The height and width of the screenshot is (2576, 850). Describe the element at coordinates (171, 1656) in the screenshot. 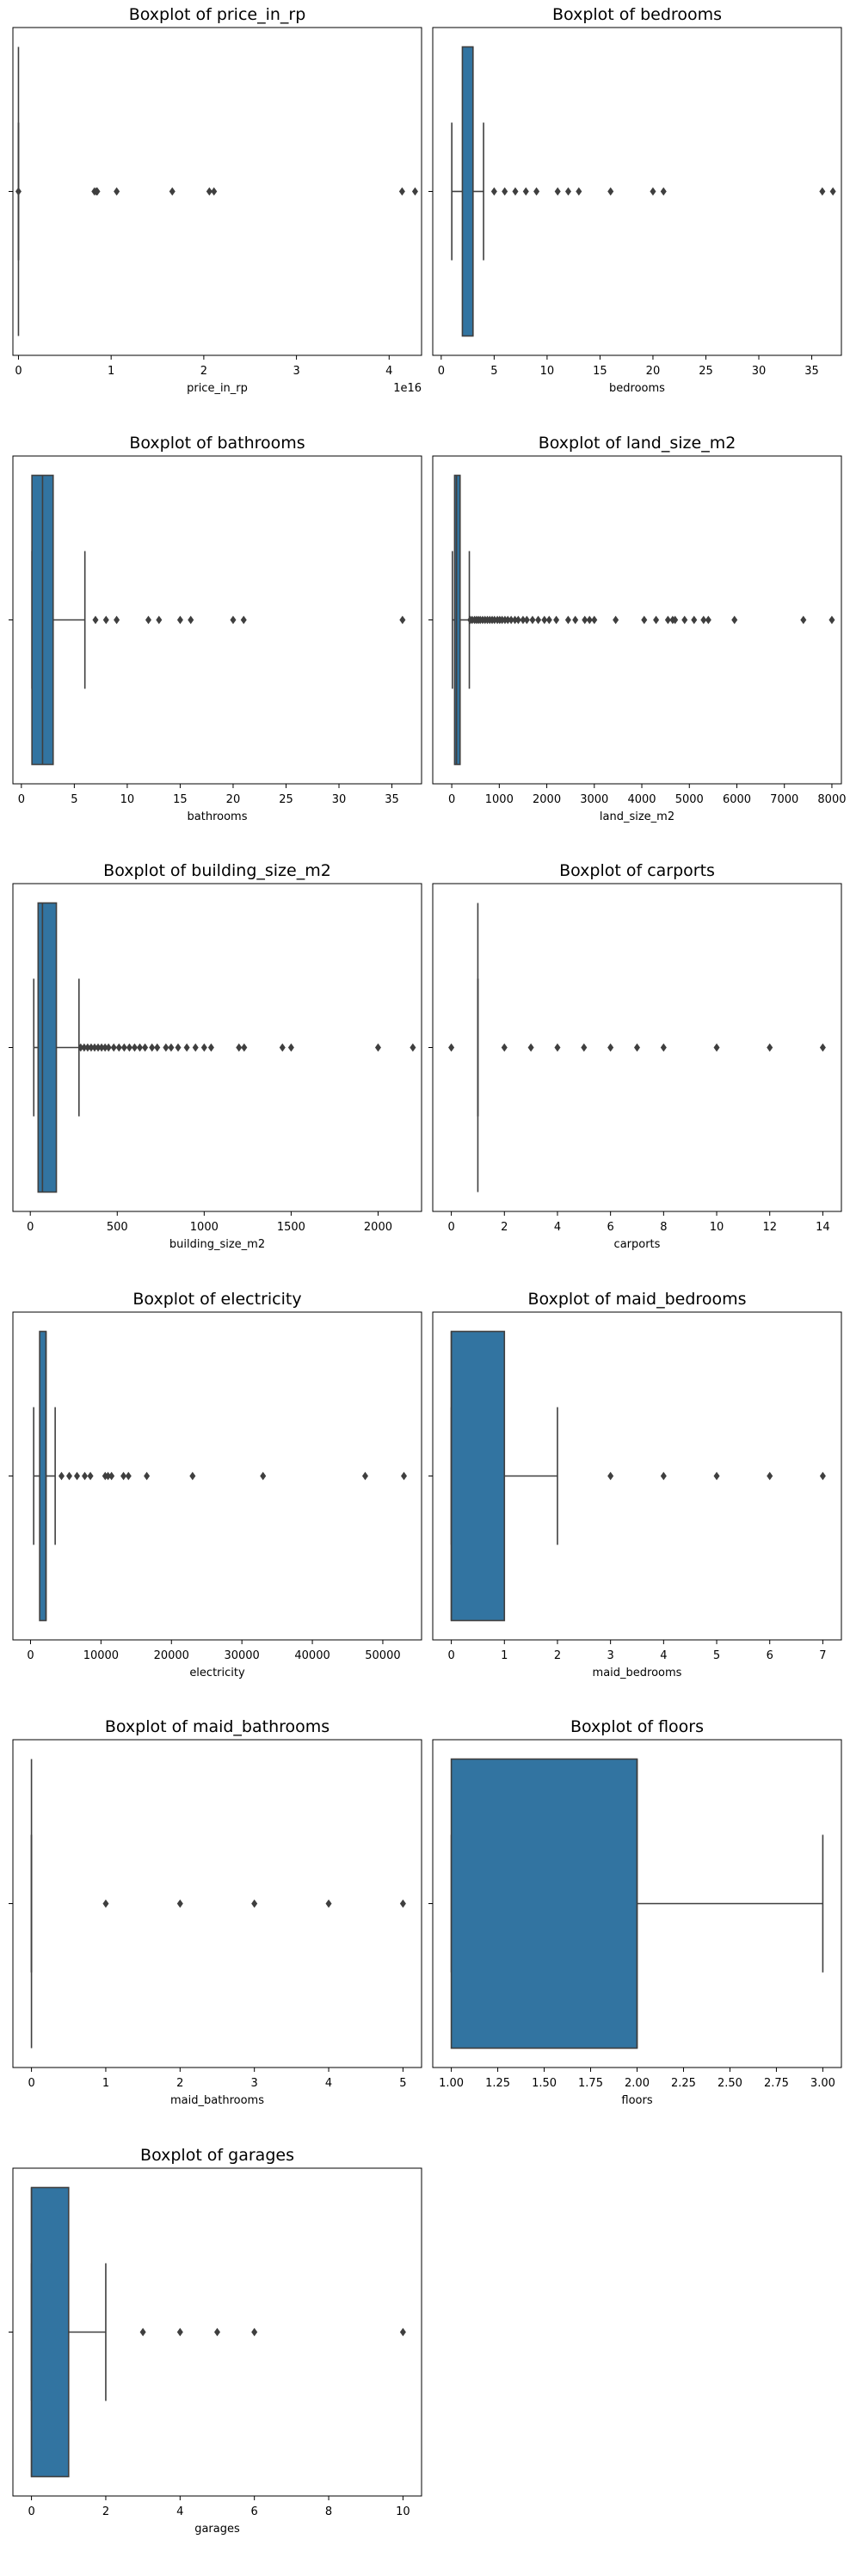

I see `x-tick-label: 20000` at that location.